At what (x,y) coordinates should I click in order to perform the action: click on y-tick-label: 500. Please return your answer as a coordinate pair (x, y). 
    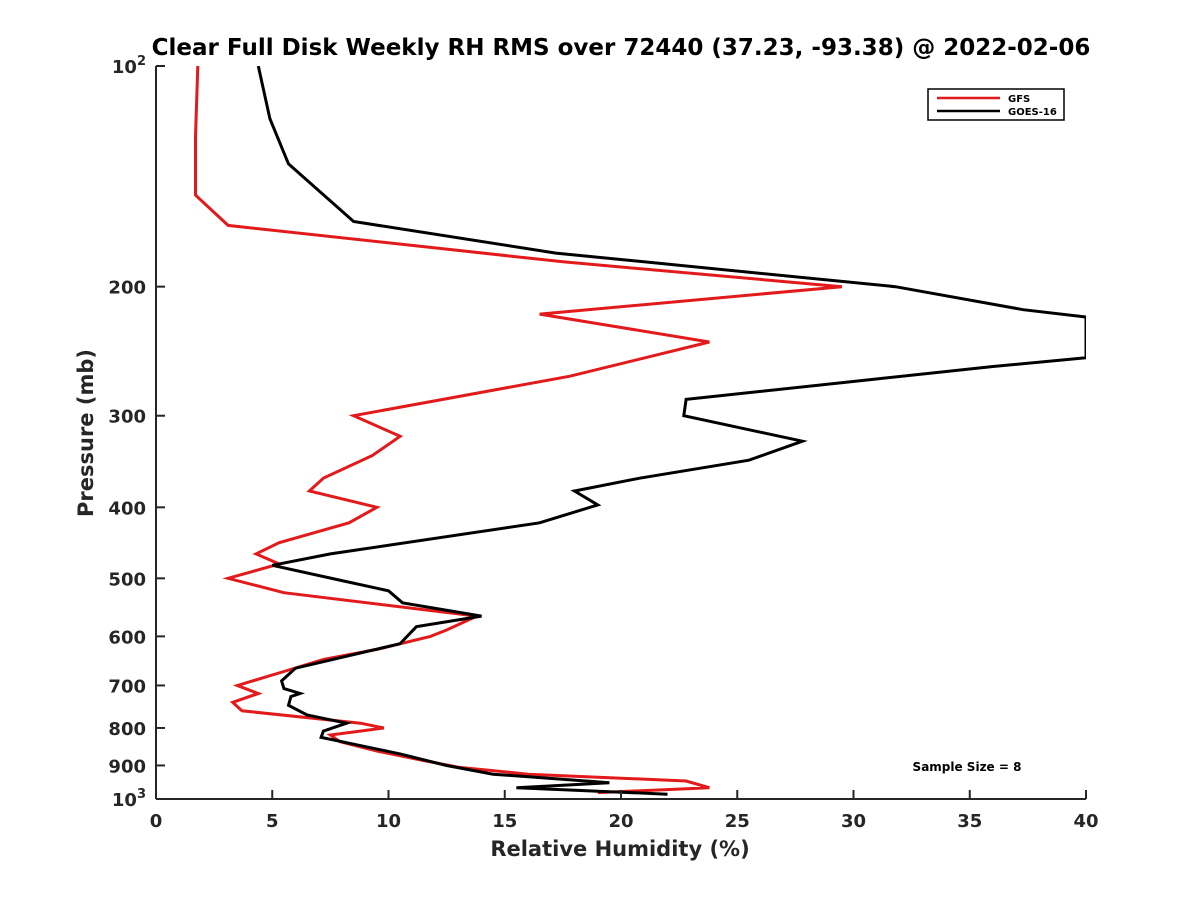
    Looking at the image, I should click on (127, 579).